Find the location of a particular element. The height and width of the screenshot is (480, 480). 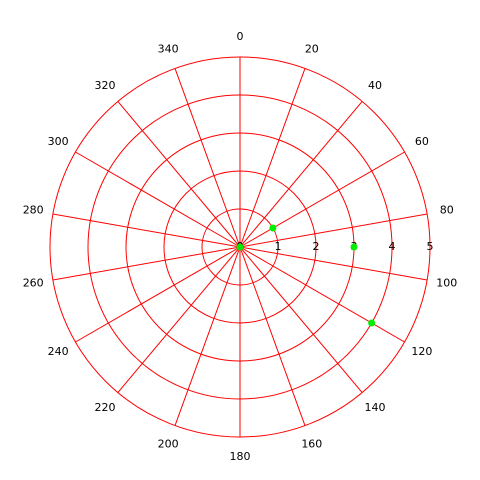

theta-tick-label: 160 is located at coordinates (311, 443).